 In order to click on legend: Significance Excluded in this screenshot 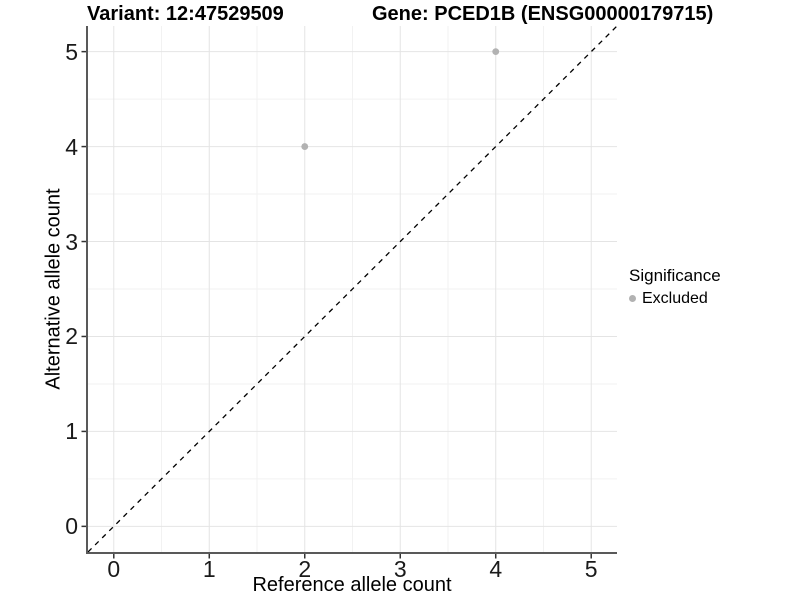, I will do `click(675, 286)`.